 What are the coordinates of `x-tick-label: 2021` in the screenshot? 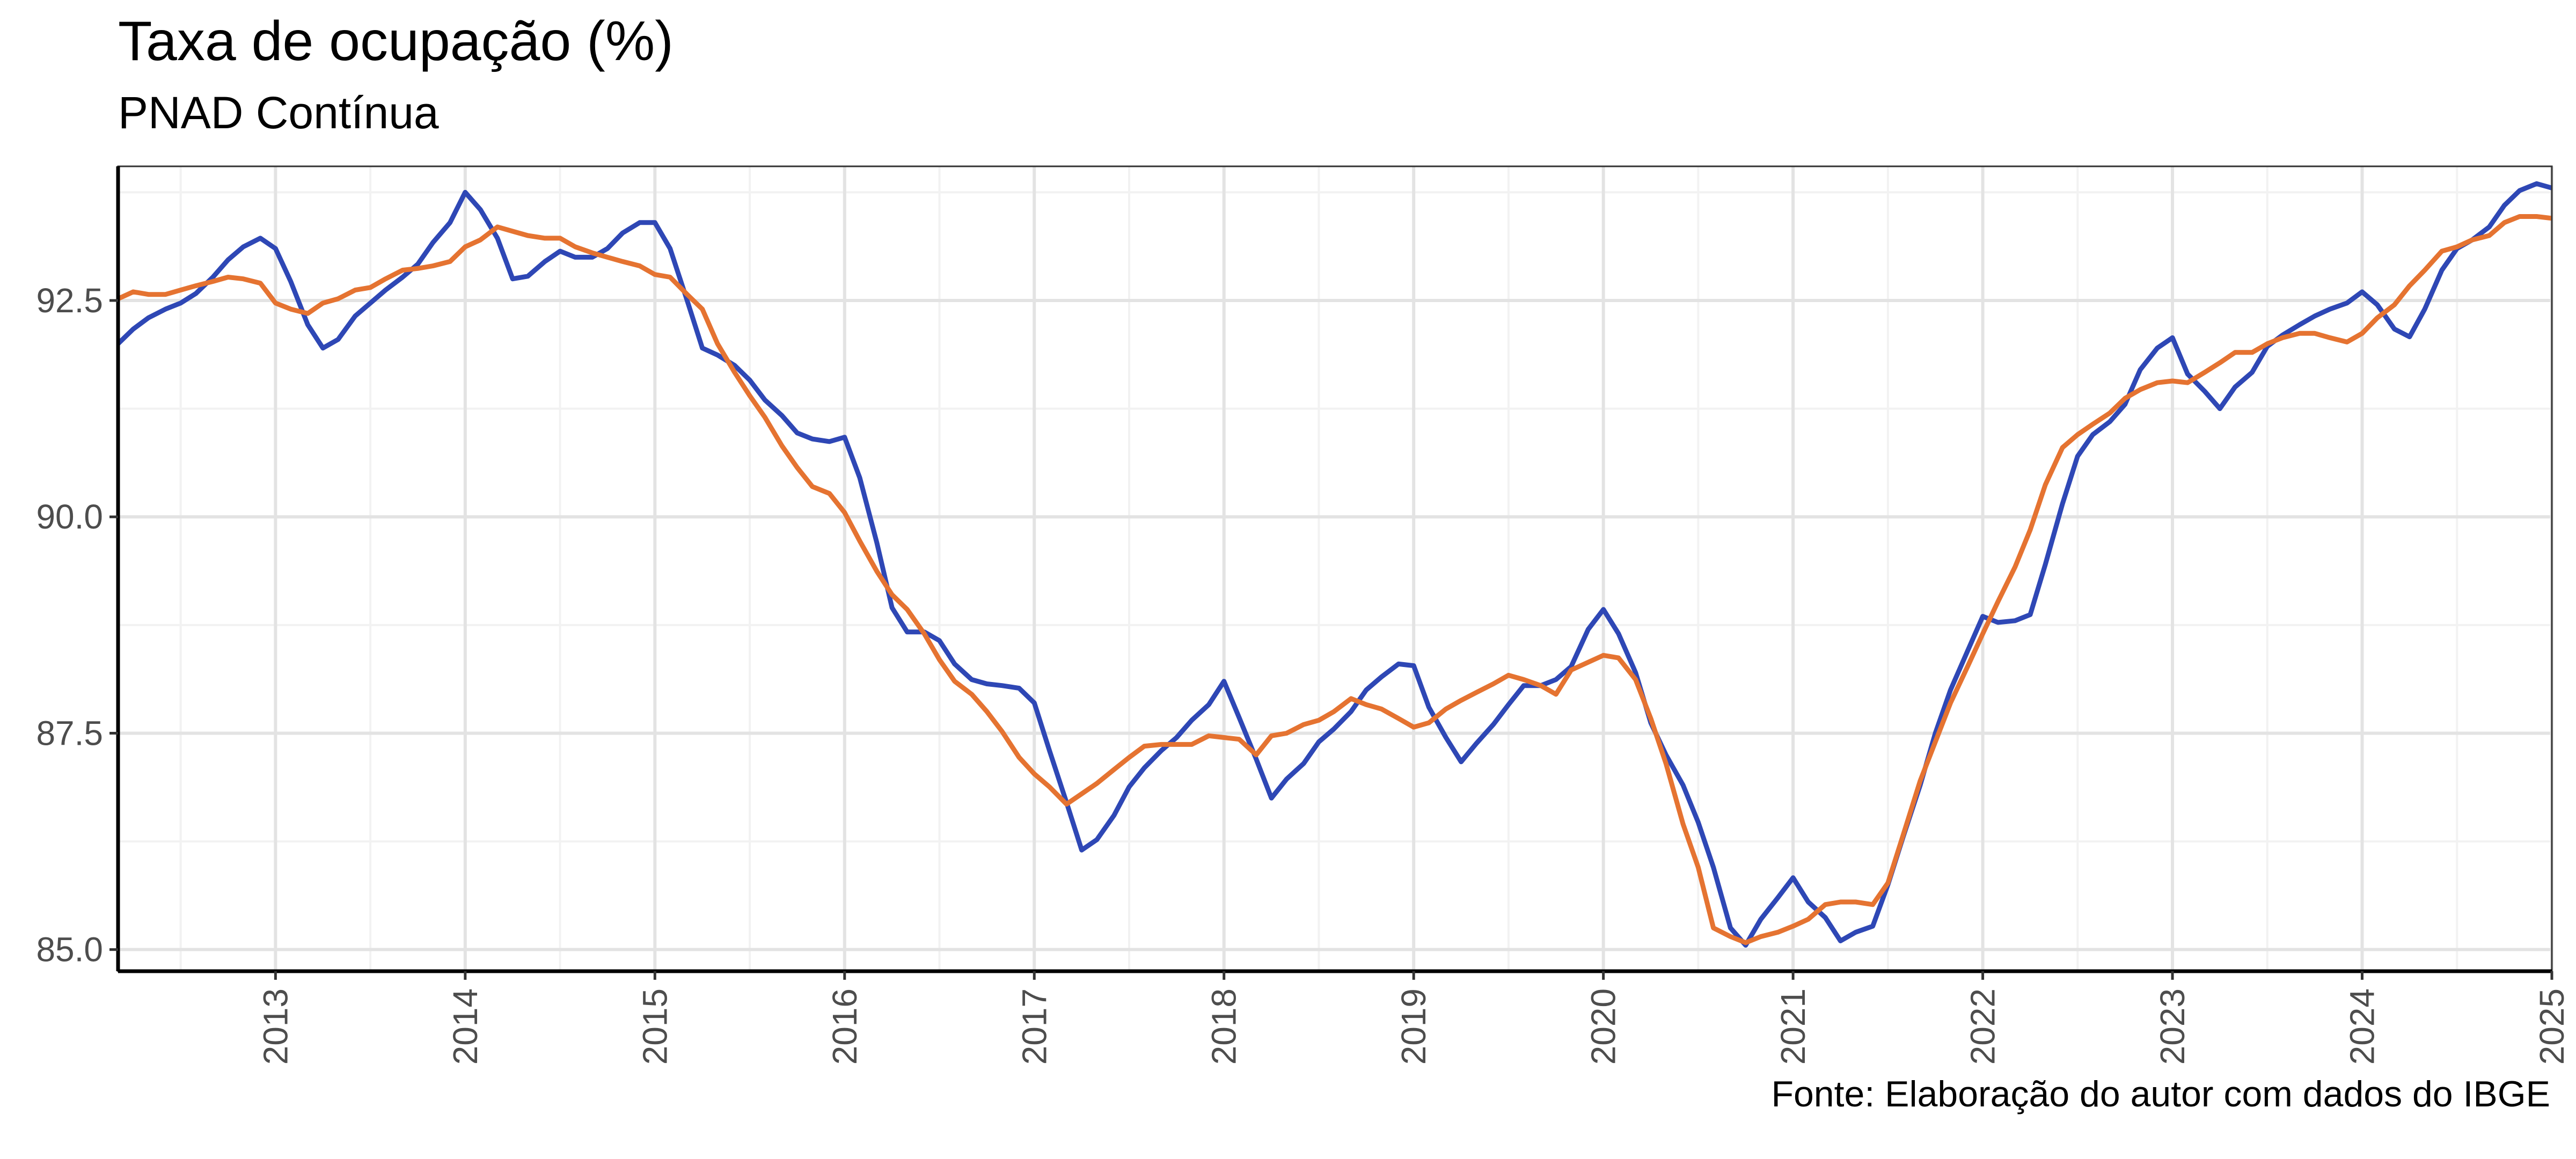 It's located at (1793, 1026).